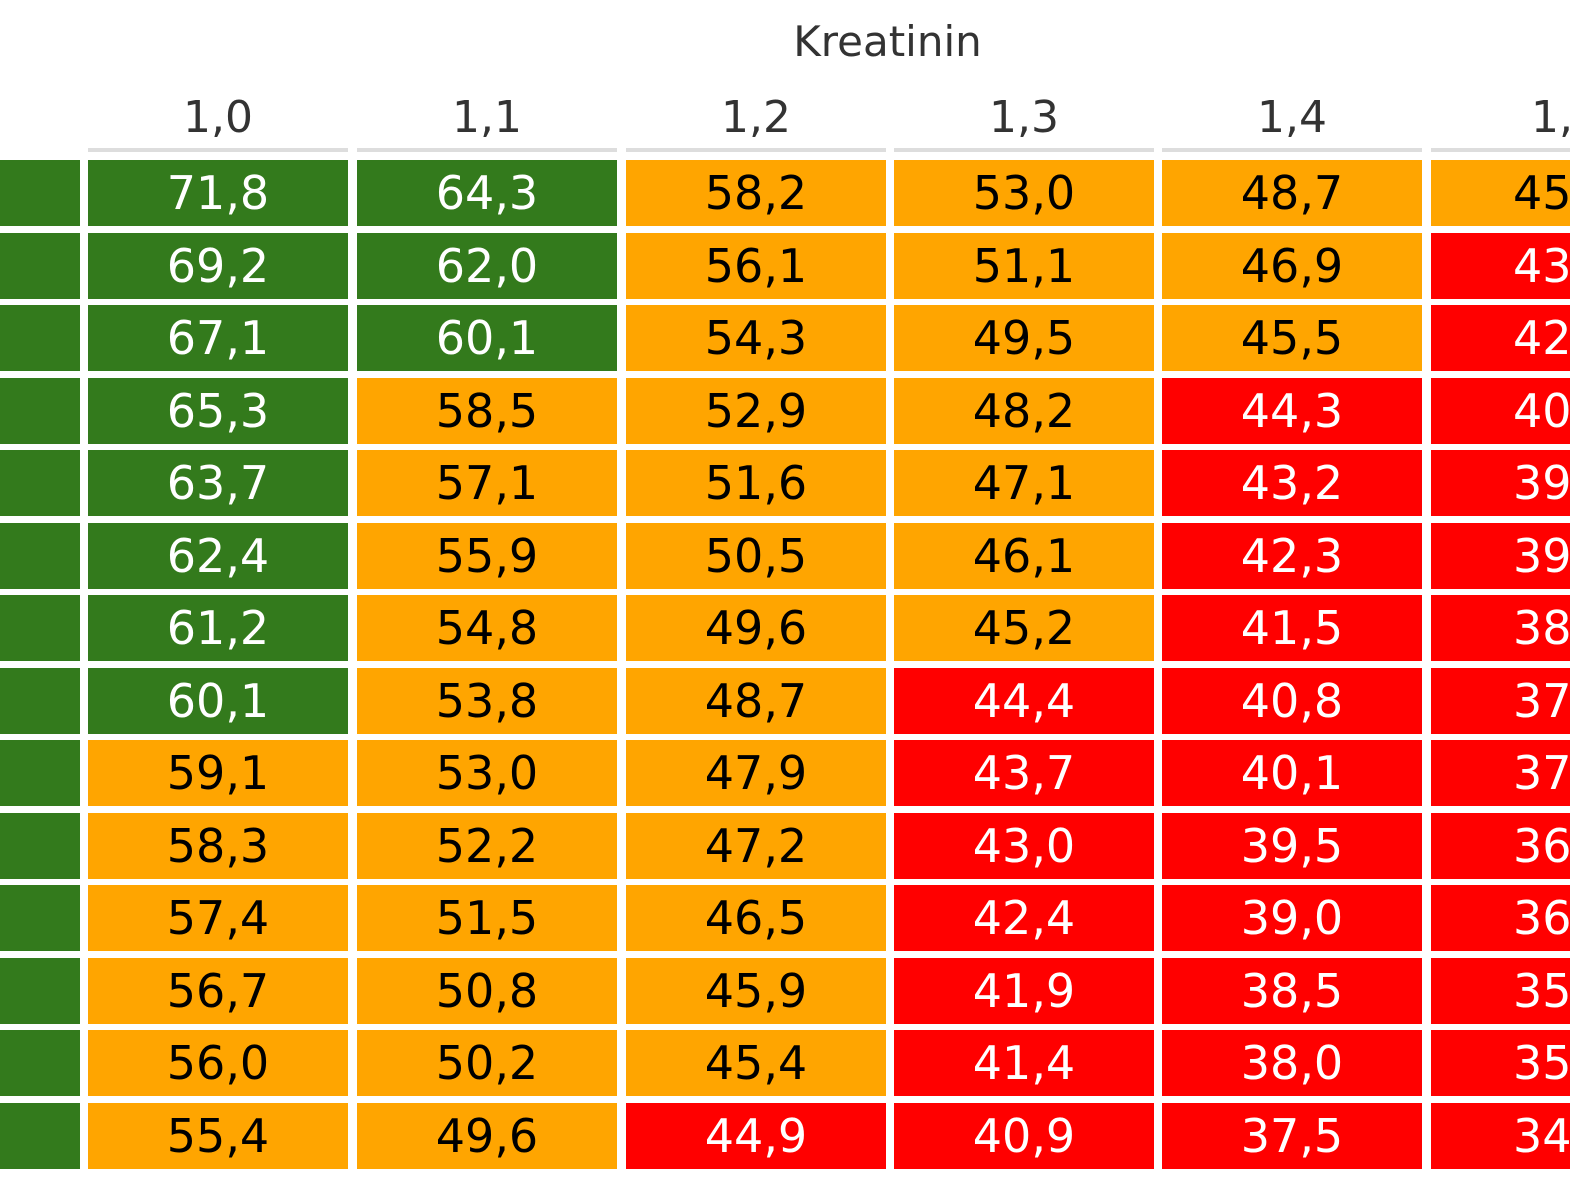 This screenshot has width=1570, height=1177. What do you see at coordinates (487, 991) in the screenshot?
I see `table-cell: 50,8` at bounding box center [487, 991].